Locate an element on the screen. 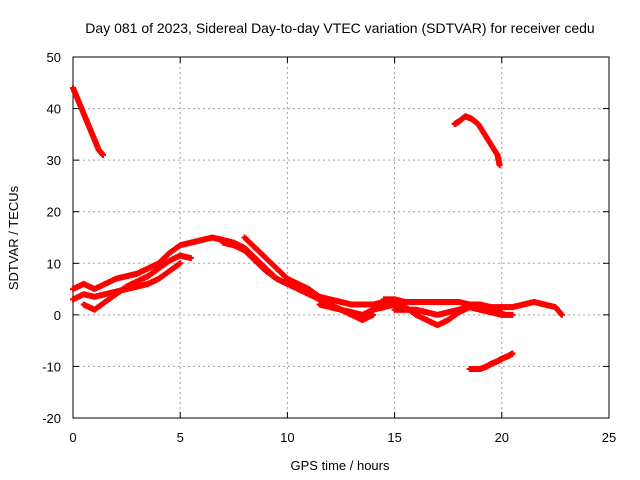 Image resolution: width=640 pixels, height=480 pixels. series-arc-late-a is located at coordinates (472, 307).